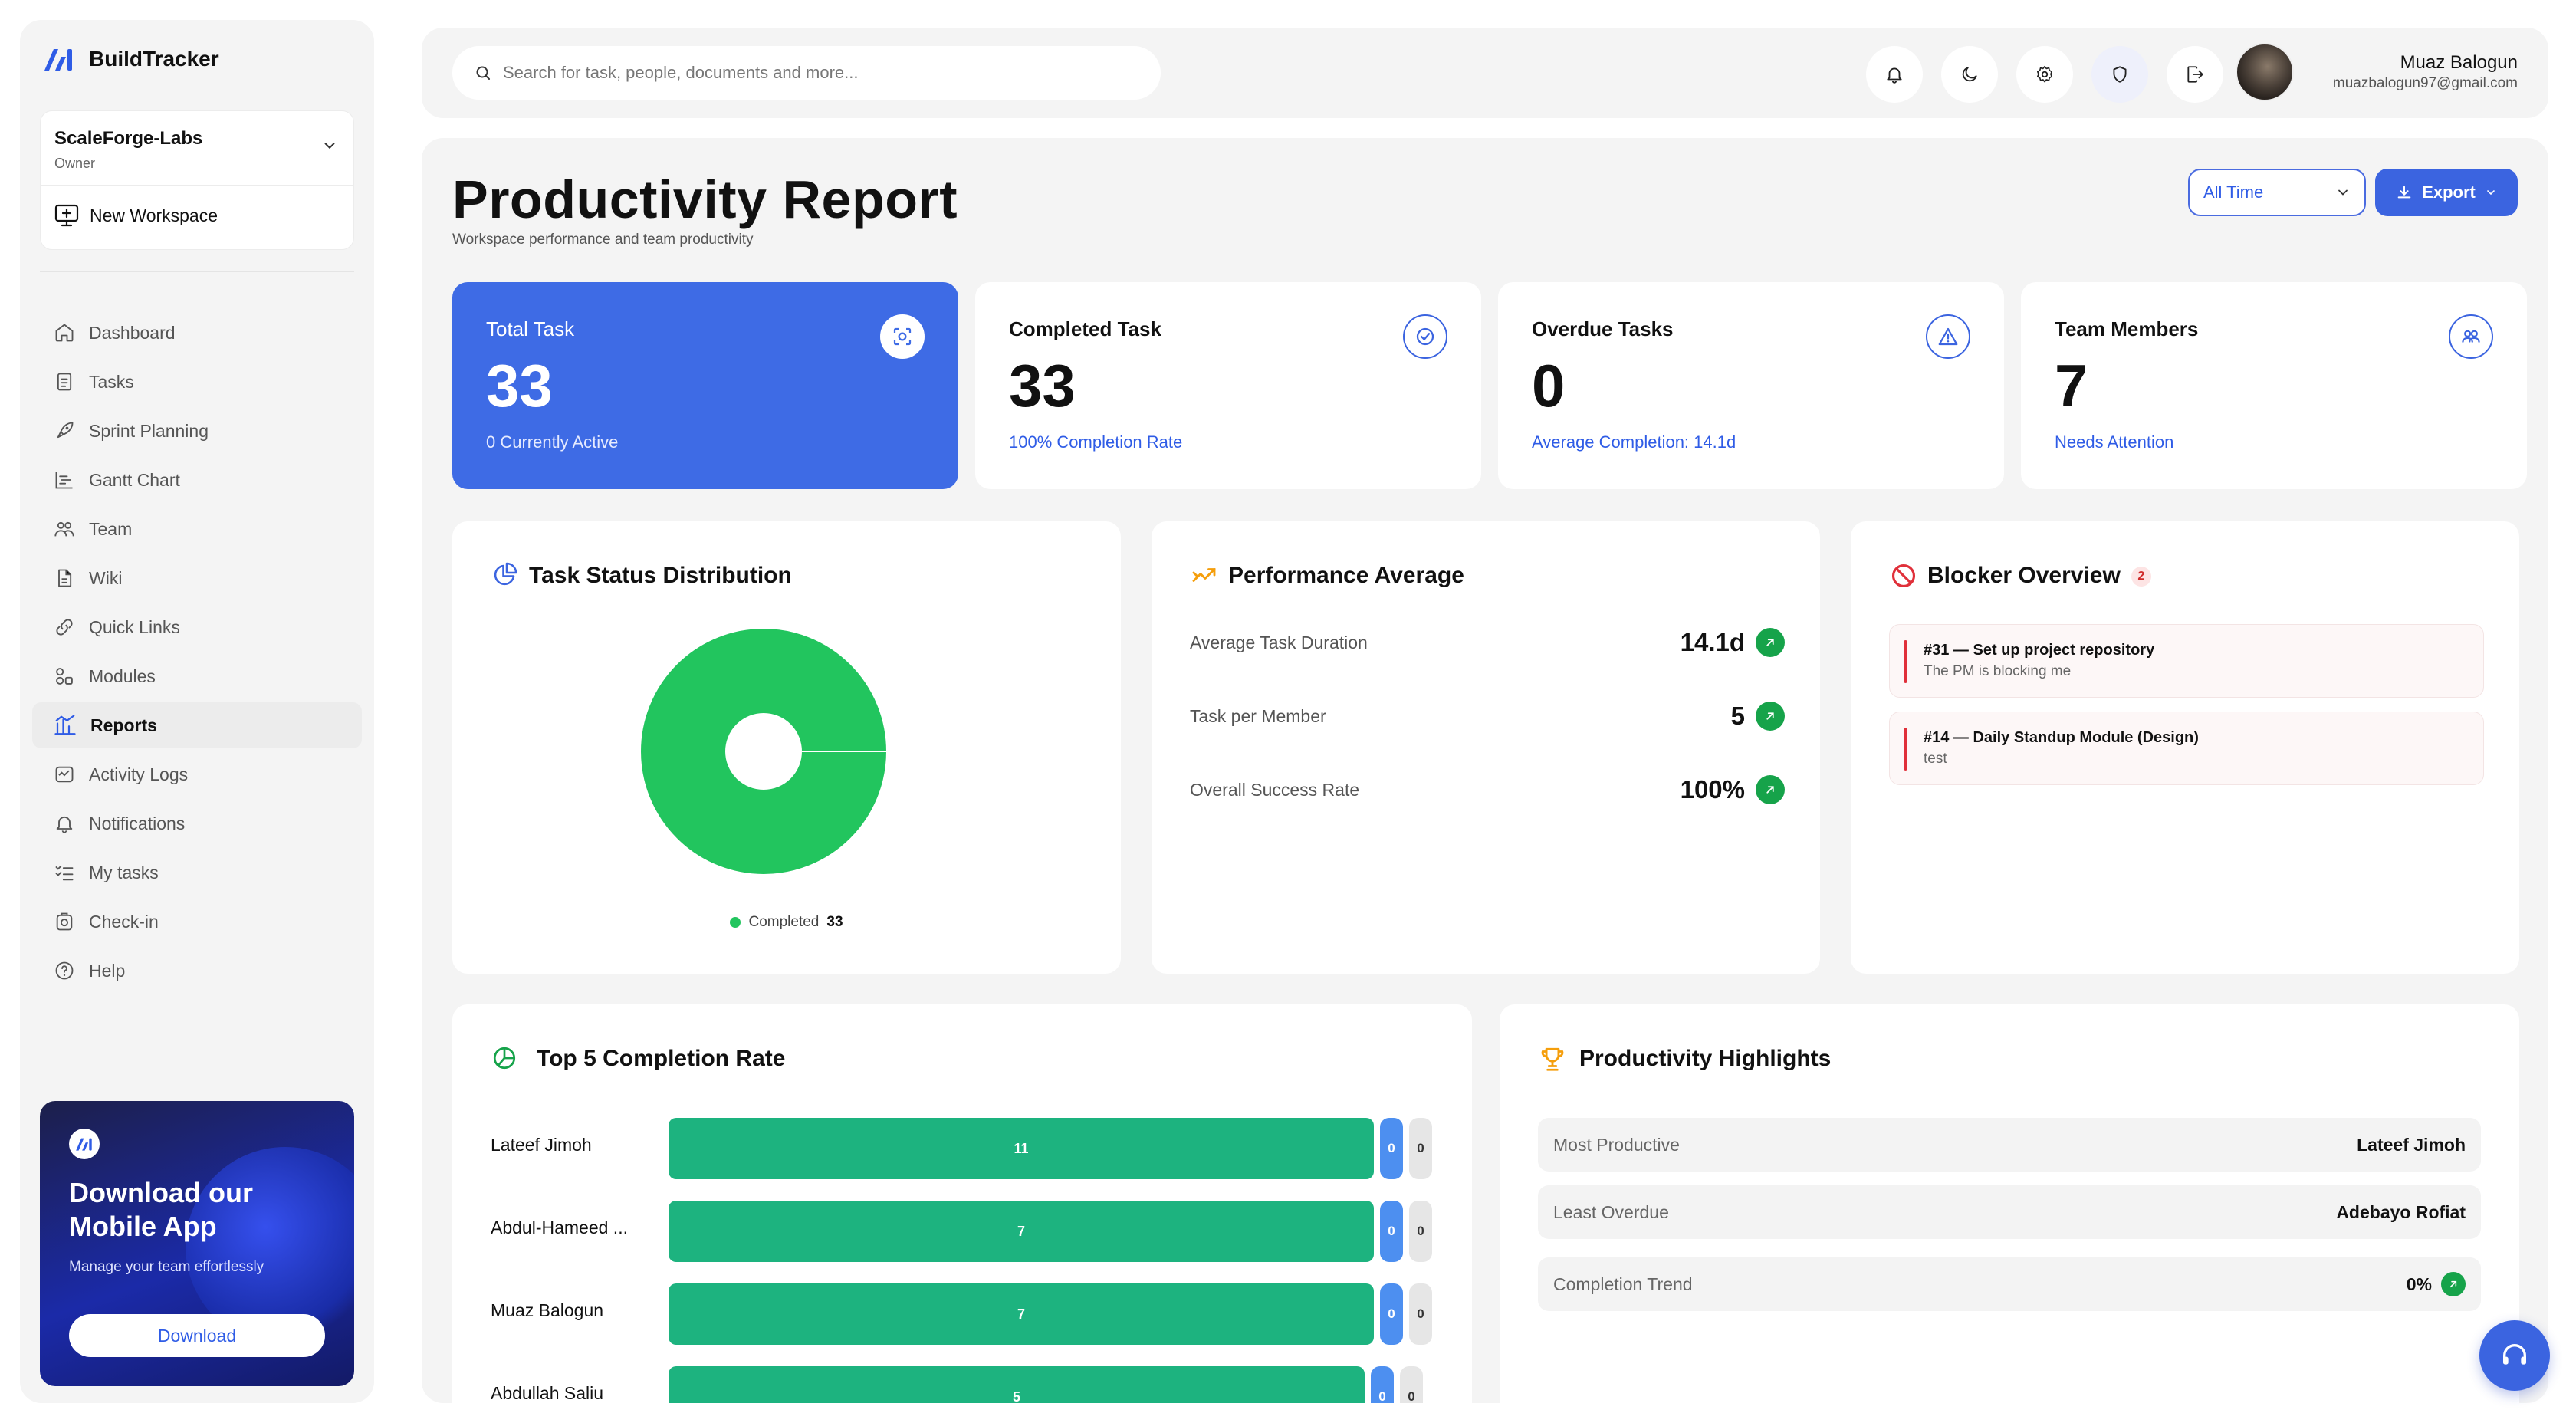  What do you see at coordinates (65, 970) in the screenshot?
I see `help-icon` at bounding box center [65, 970].